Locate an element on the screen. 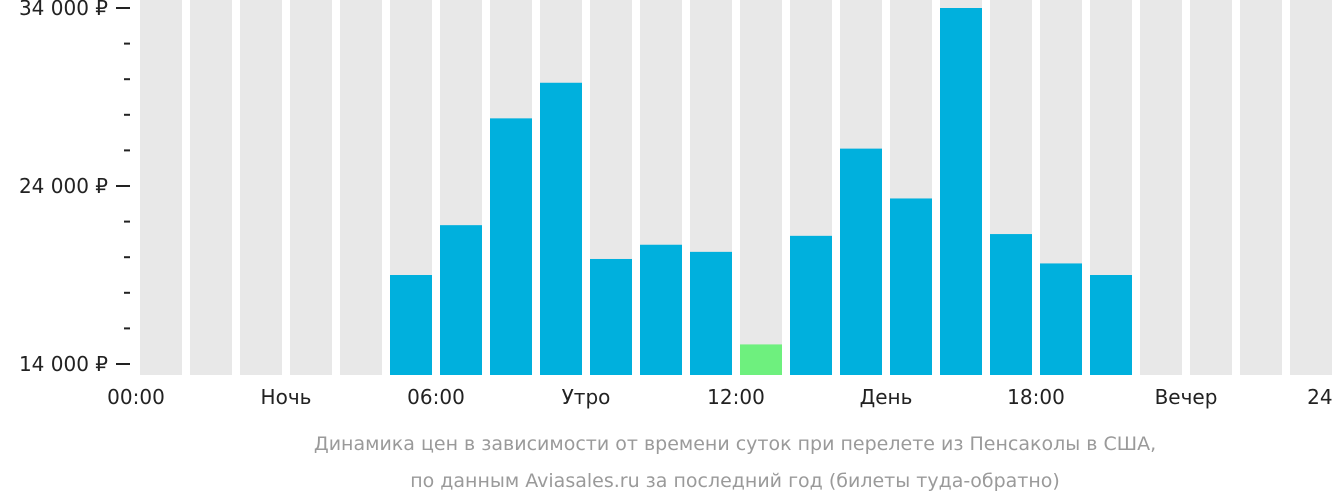 The width and height of the screenshot is (1332, 502). x-tick-label: 00:00 is located at coordinates (136, 397).